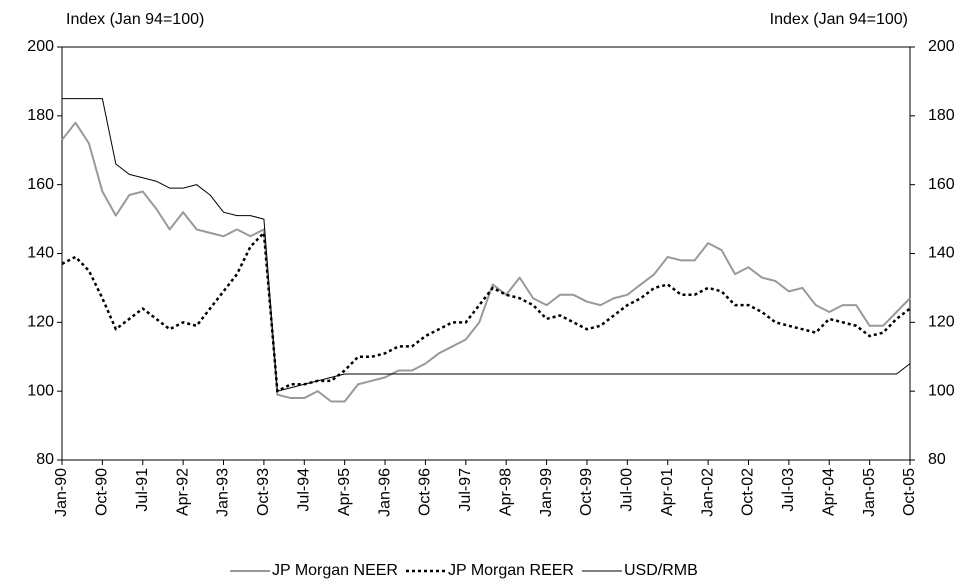  What do you see at coordinates (661, 570) in the screenshot?
I see `legend-label: USD/RMB` at bounding box center [661, 570].